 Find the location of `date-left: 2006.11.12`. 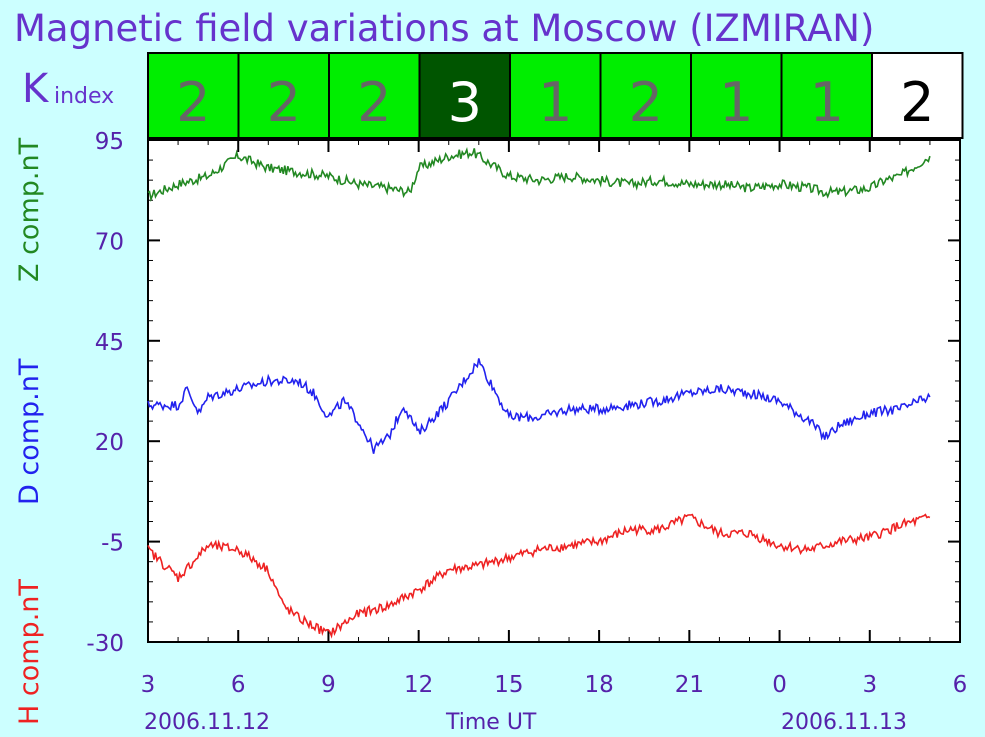

date-left: 2006.11.12 is located at coordinates (207, 722).